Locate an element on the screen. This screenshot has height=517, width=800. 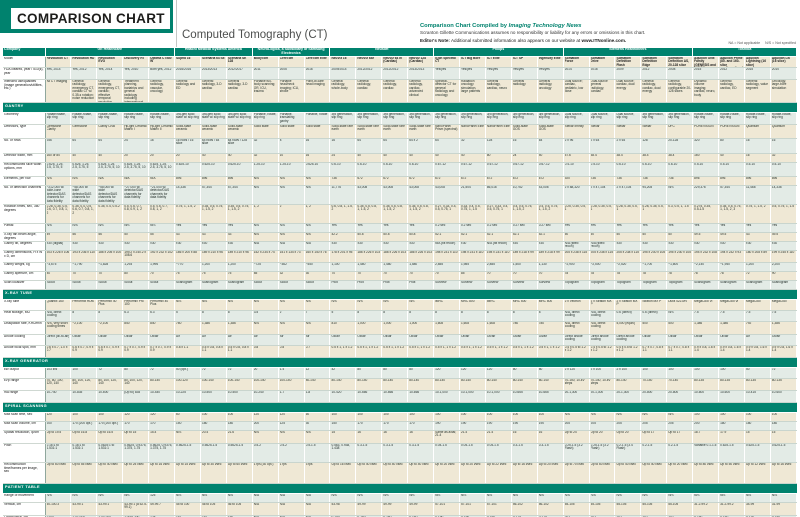
cell-text: Up to 16.5 is located at coordinates (106, 432).